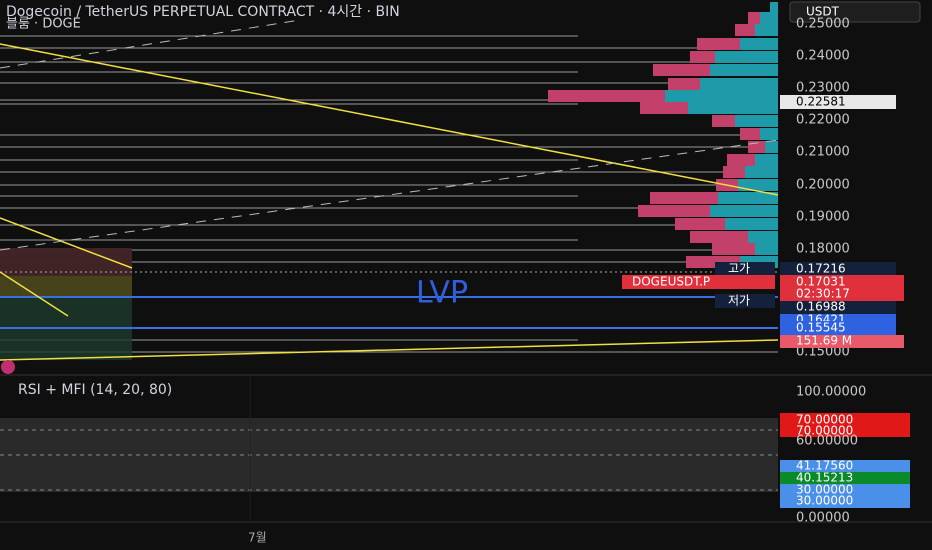 This screenshot has width=932, height=550. Describe the element at coordinates (43, 24) in the screenshot. I see `chart-subtitle: 블룸 · DOGE` at that location.